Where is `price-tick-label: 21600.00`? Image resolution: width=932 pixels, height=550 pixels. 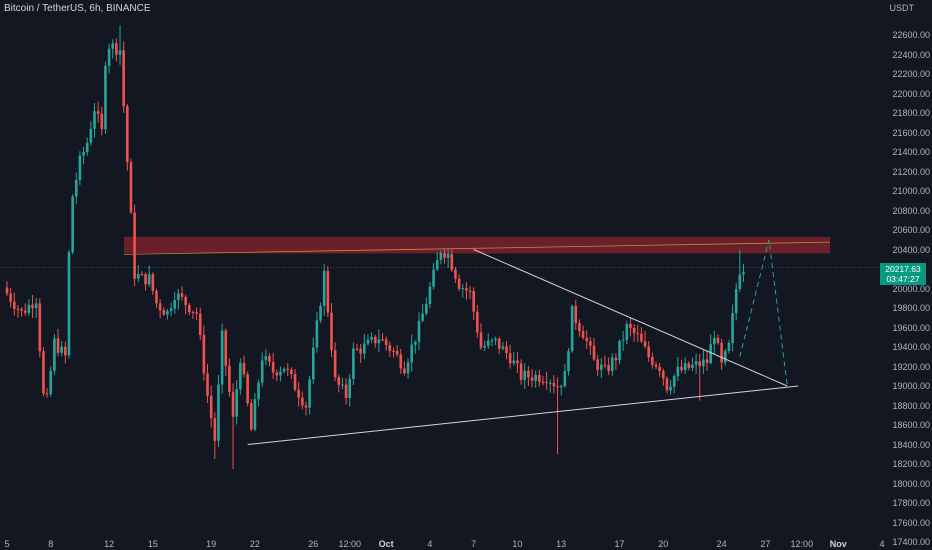
price-tick-label: 21600.00 is located at coordinates (911, 132).